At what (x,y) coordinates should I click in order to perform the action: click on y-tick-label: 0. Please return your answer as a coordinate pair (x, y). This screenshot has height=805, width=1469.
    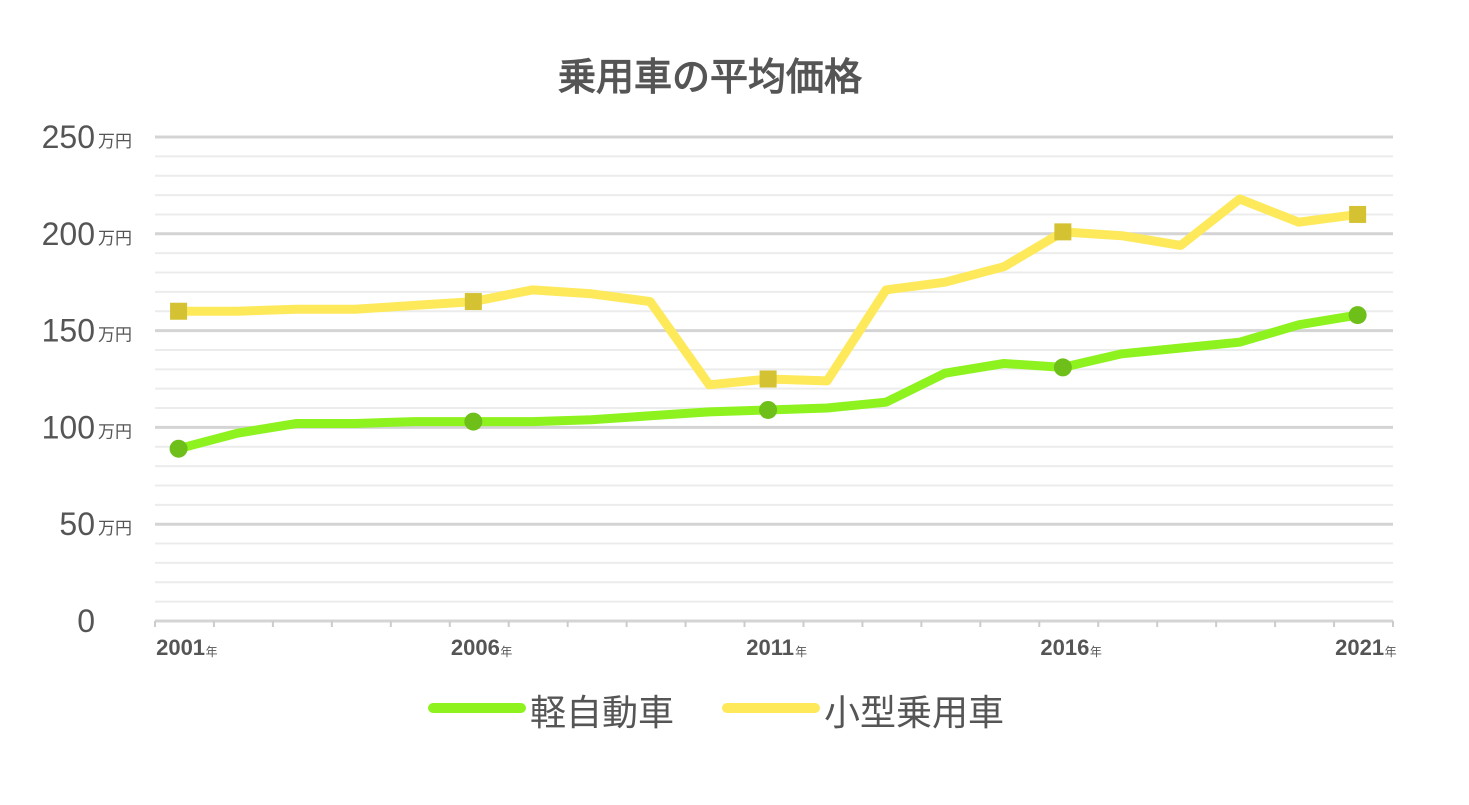
    Looking at the image, I should click on (86, 621).